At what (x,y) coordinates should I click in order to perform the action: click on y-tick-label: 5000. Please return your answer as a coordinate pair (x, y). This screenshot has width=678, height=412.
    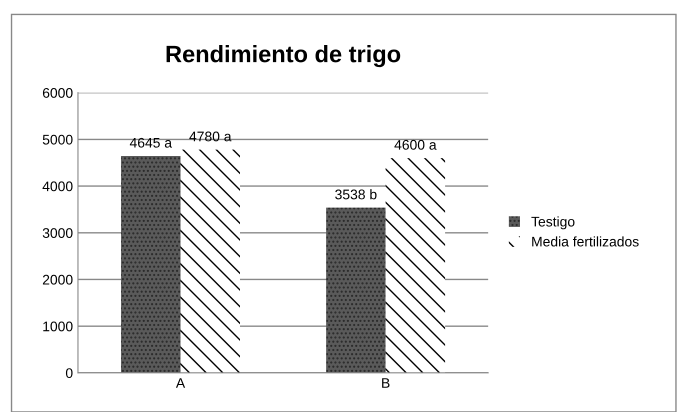
    Looking at the image, I should click on (57, 139).